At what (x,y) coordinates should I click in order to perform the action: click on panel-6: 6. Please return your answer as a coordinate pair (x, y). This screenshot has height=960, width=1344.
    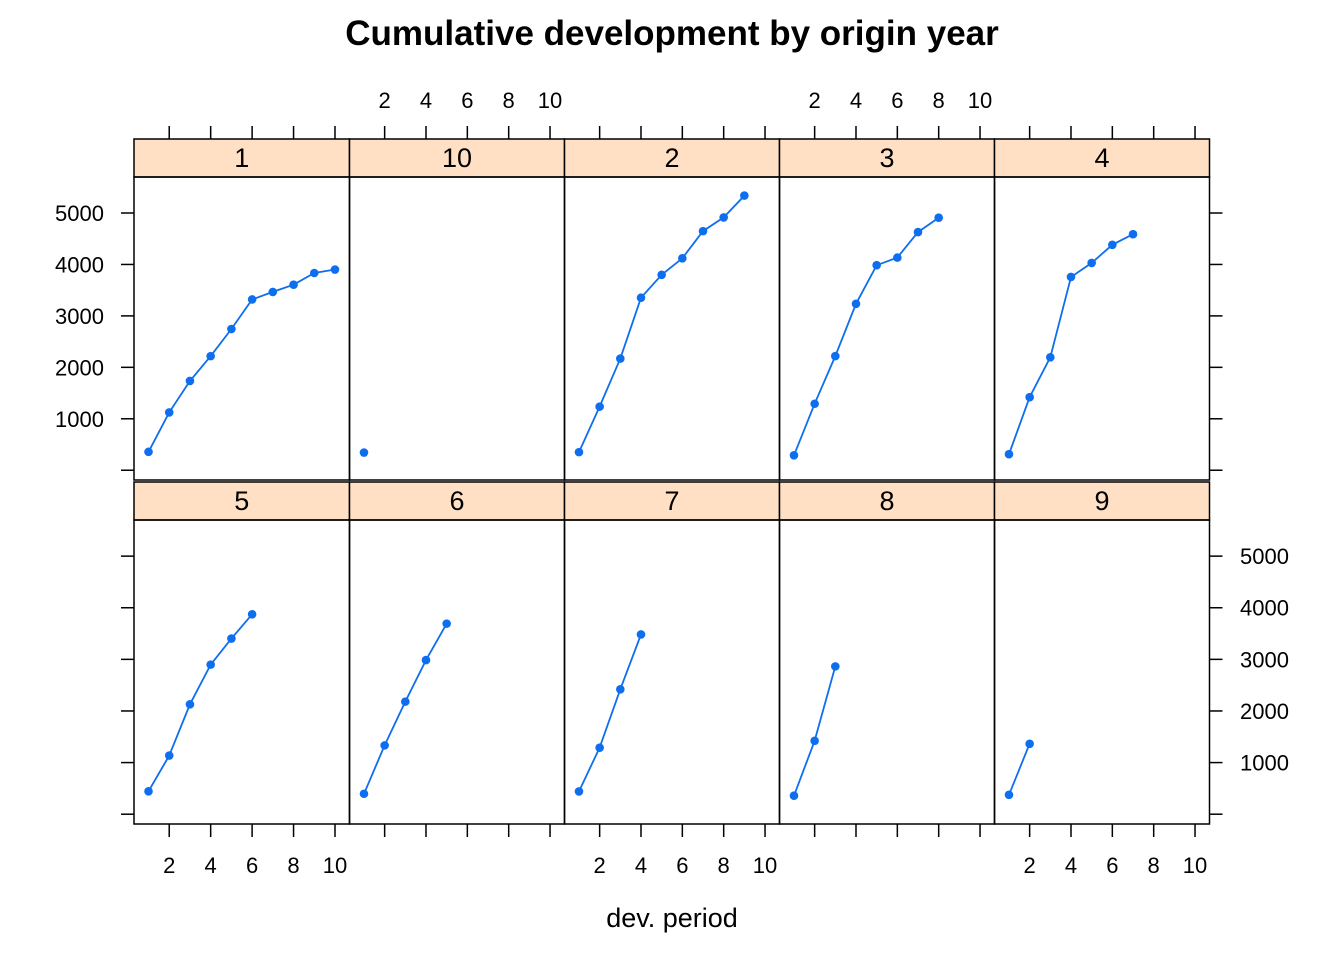
    Looking at the image, I should click on (457, 653).